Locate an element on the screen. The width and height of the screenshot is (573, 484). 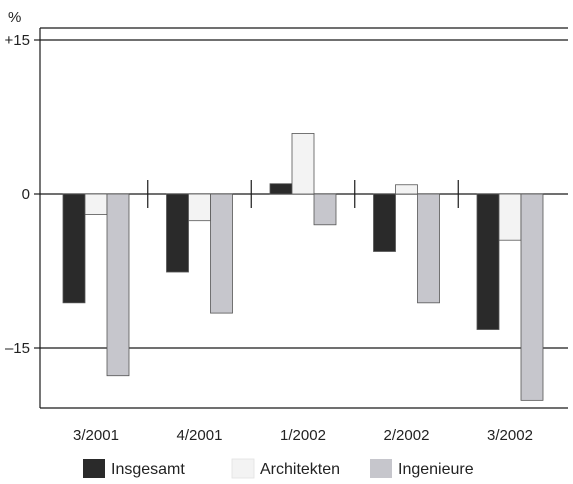
legend-swatch-insgesamt is located at coordinates (94, 468).